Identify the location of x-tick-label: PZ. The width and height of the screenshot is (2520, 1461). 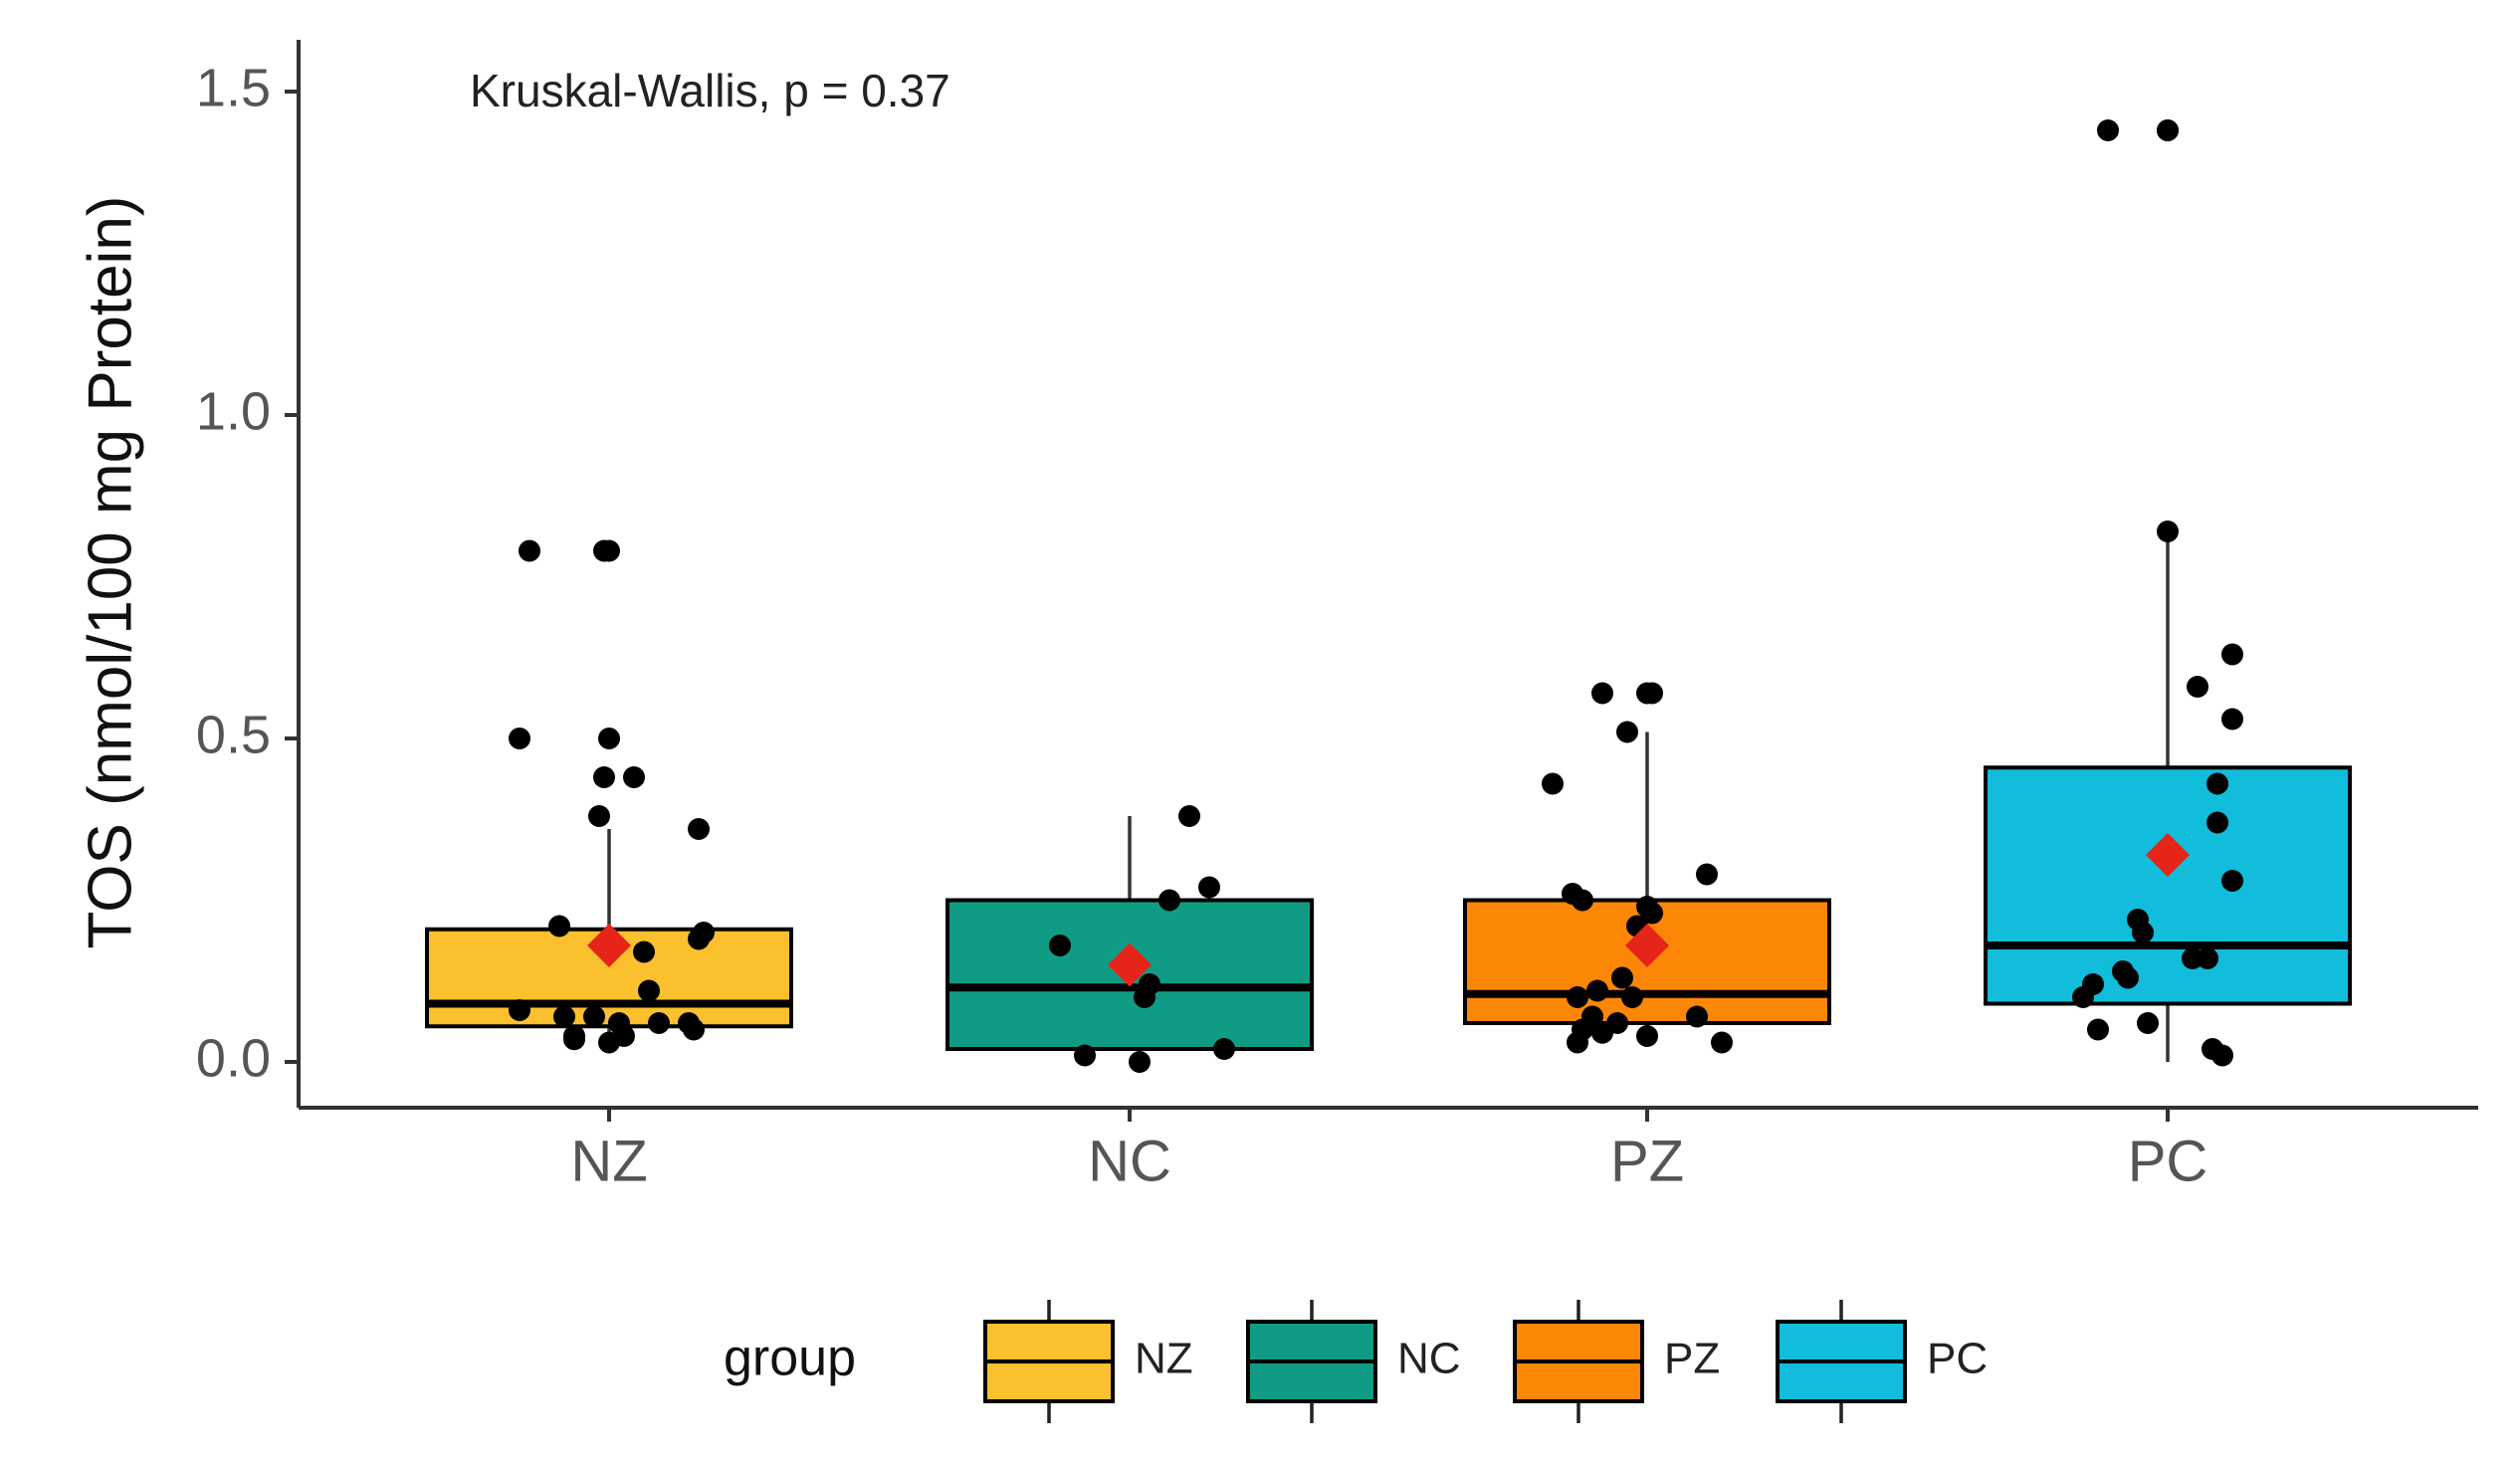
(1647, 1161).